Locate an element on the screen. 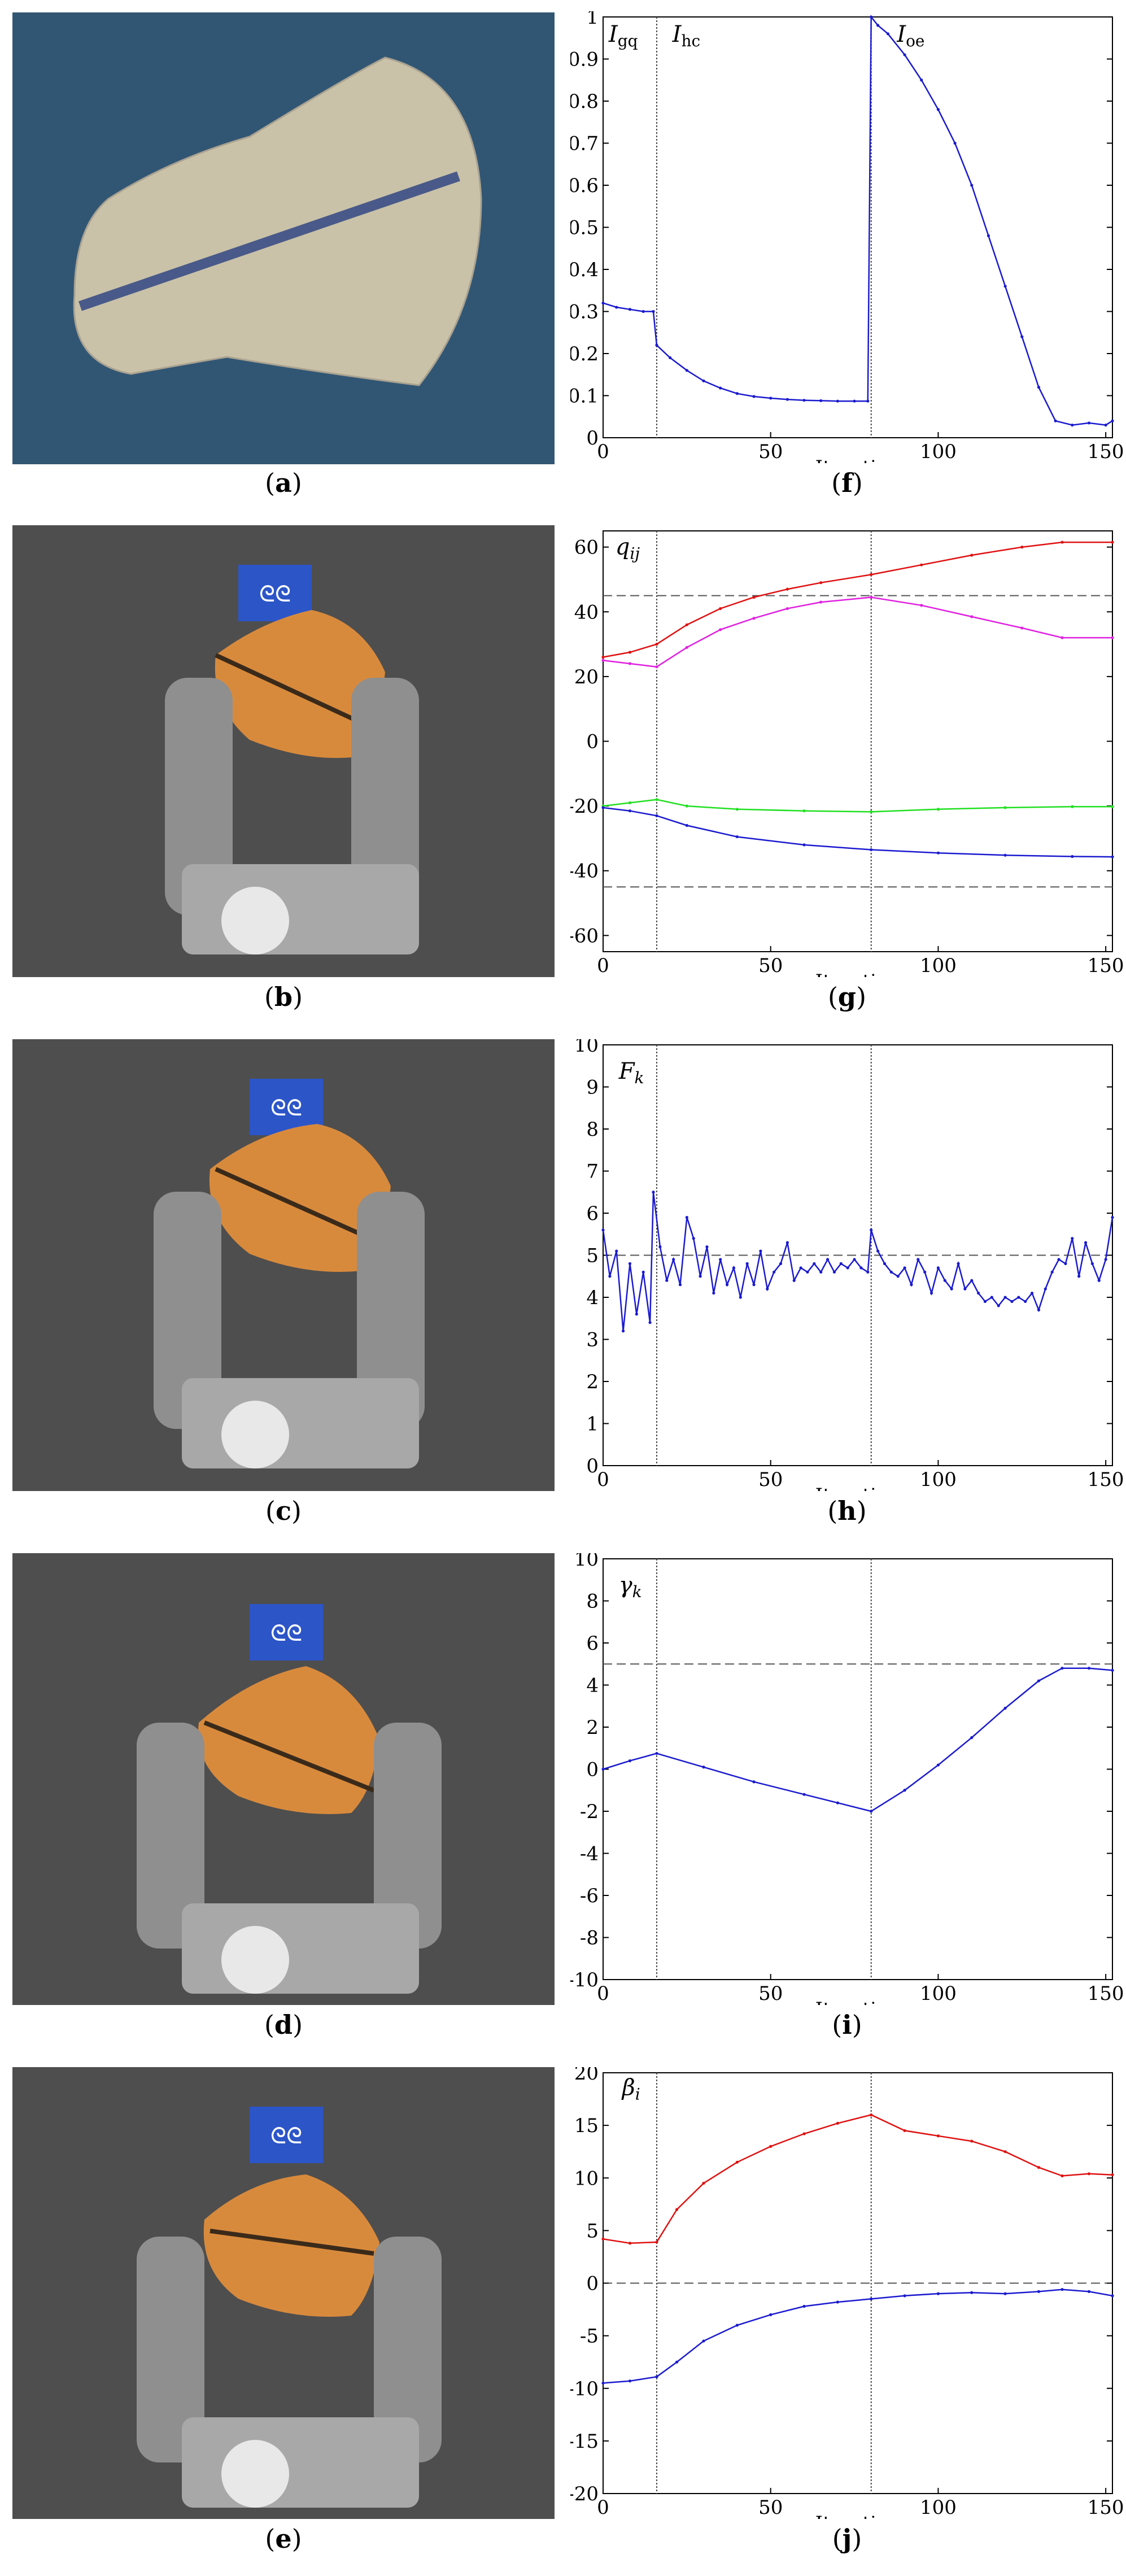 The image size is (1126, 2576). y-tick-label: 40 is located at coordinates (586, 612).